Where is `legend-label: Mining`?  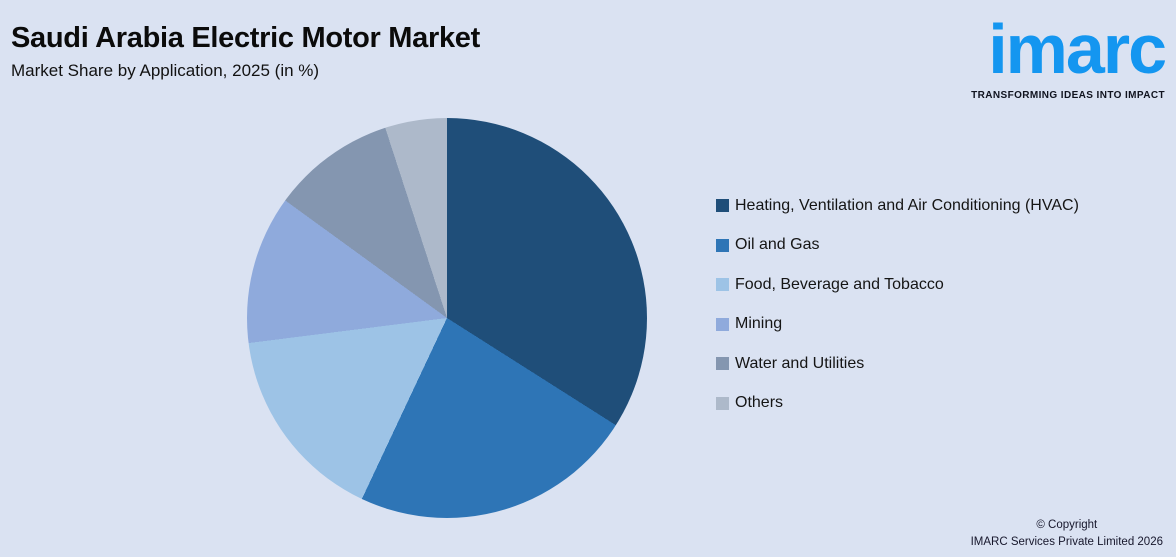 legend-label: Mining is located at coordinates (759, 323).